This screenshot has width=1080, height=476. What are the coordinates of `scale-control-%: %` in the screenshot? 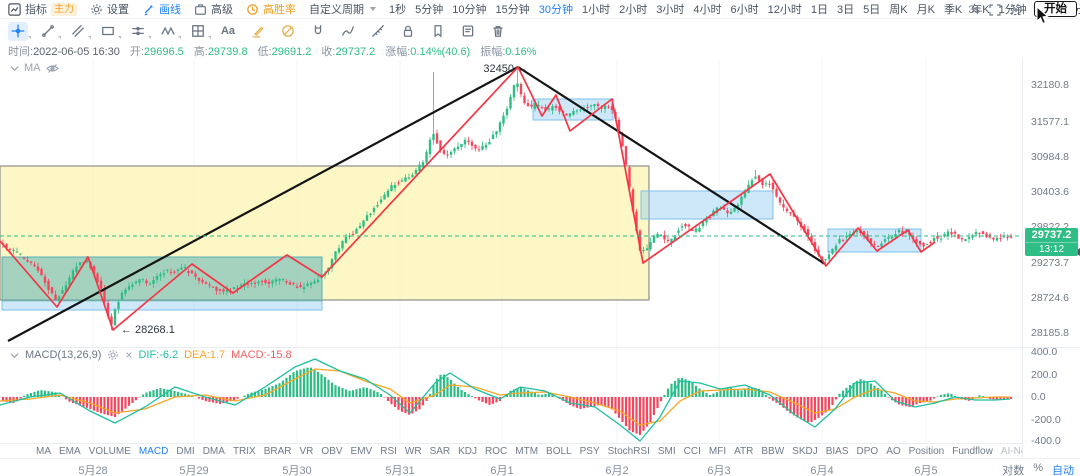 It's located at (1038, 468).